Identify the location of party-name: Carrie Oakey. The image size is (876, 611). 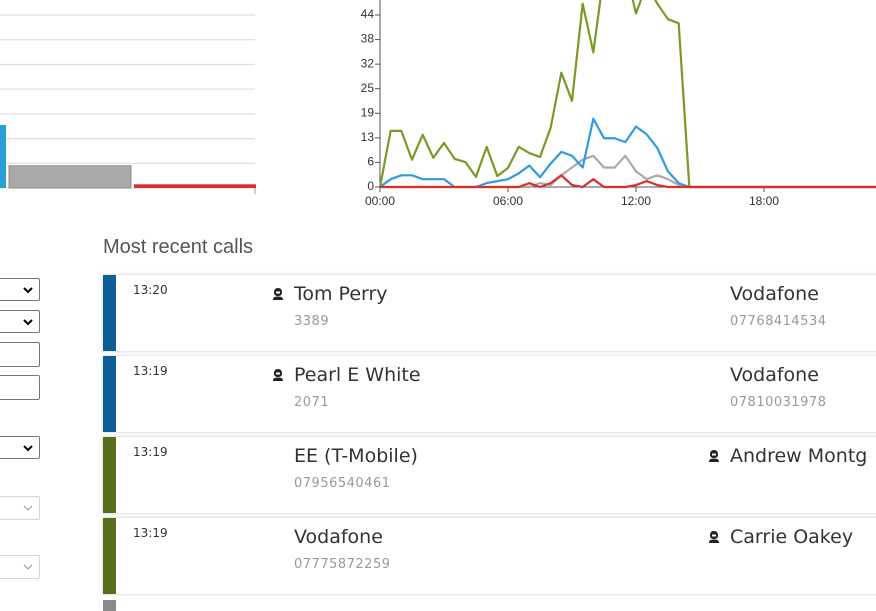
(792, 537).